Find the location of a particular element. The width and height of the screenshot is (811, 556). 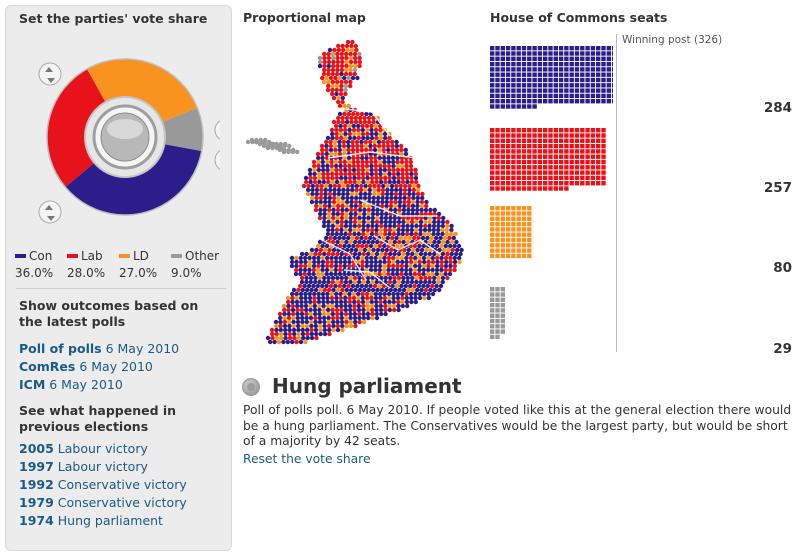

wheel-segment-lab is located at coordinates (76, 128).